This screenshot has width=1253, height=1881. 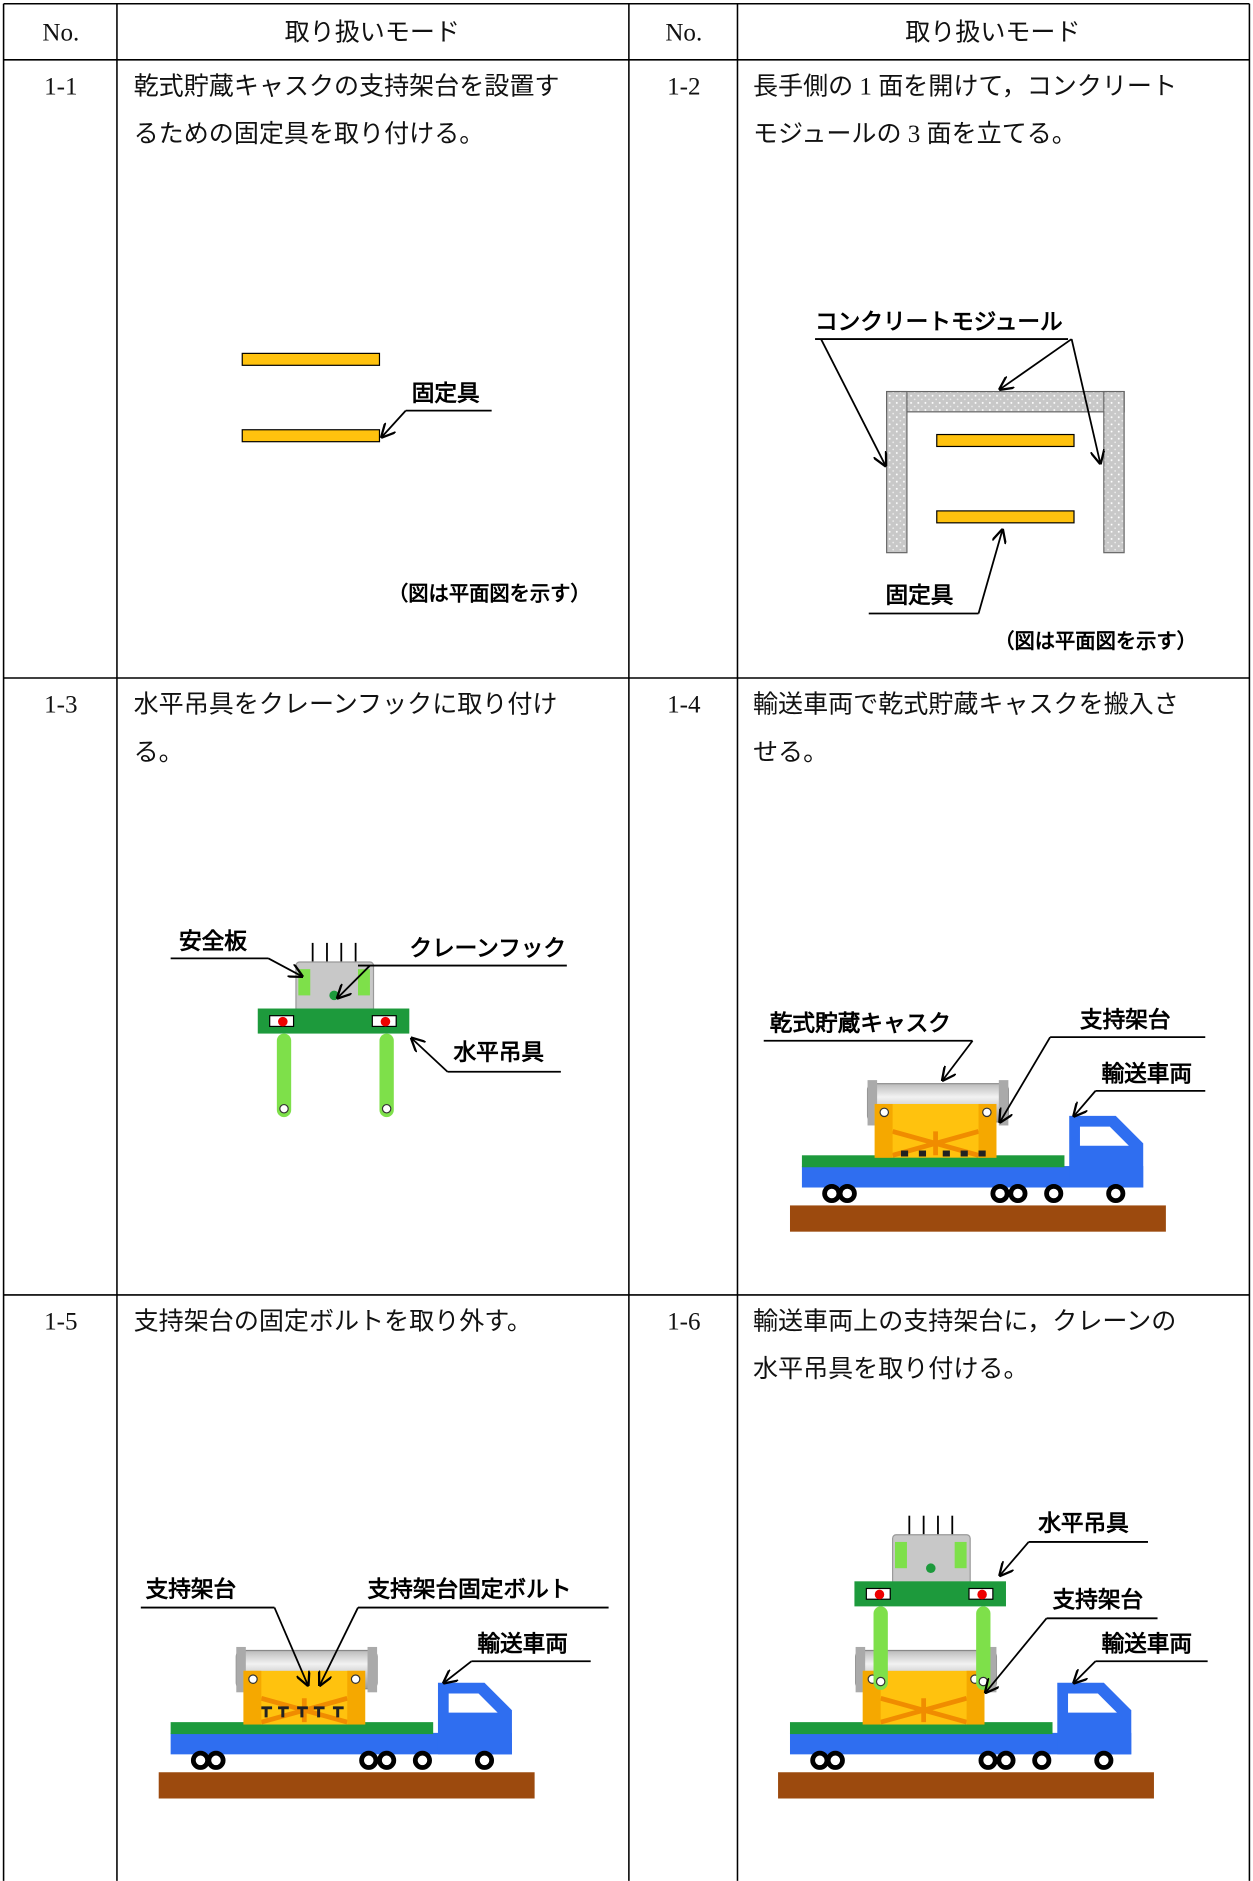 I want to click on figure-label: 固定具, so click(x=919, y=596).